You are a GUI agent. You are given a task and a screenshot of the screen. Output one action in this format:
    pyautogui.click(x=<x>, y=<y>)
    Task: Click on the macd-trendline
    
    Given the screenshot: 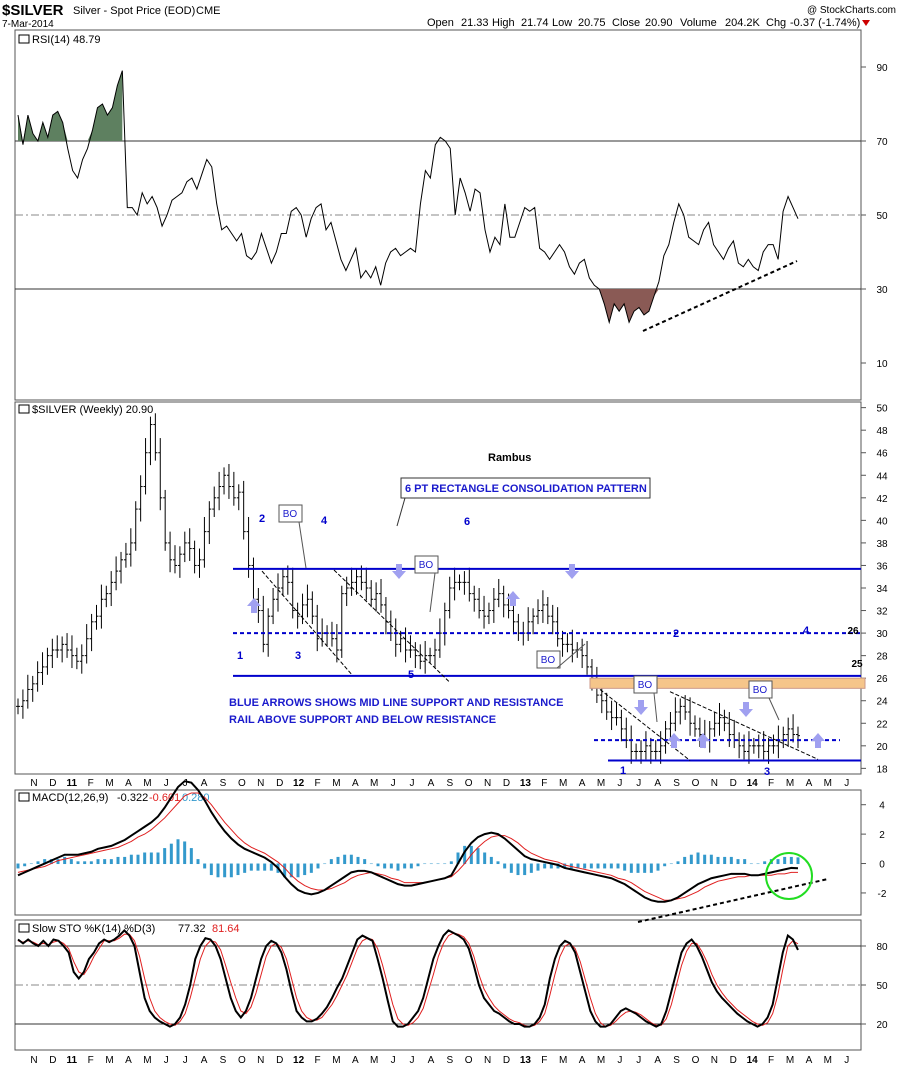 What is the action you would take?
    pyautogui.click(x=733, y=900)
    